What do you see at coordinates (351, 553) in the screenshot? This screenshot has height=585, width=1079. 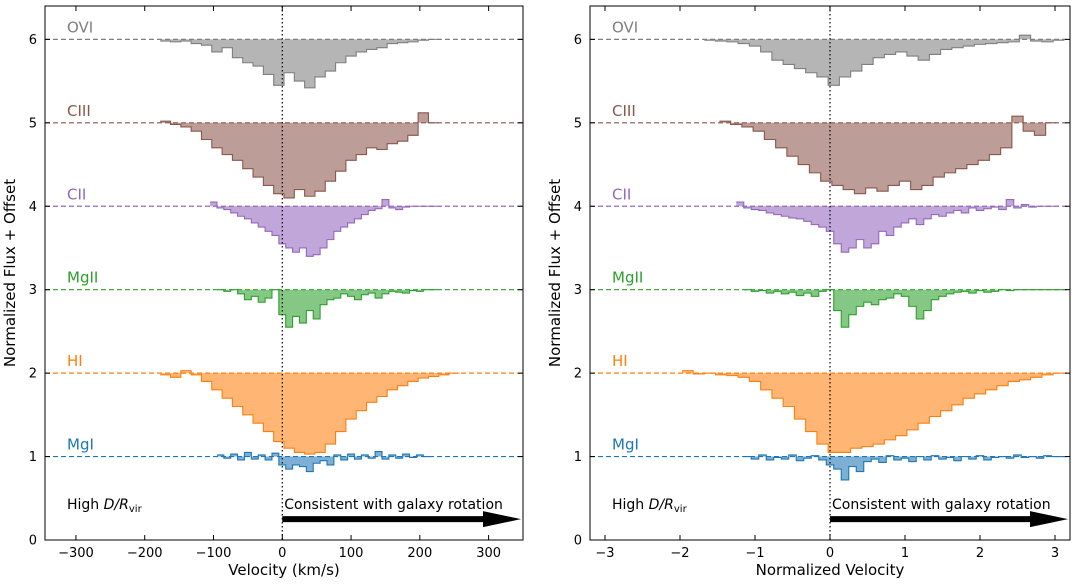 I see `x-tick-label: 100` at bounding box center [351, 553].